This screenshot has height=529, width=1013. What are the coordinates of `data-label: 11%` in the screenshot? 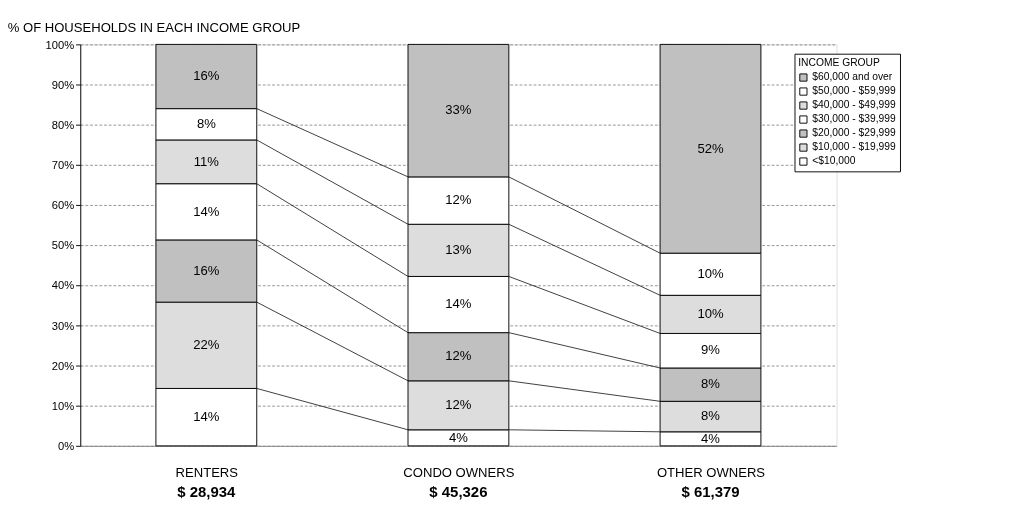 It's located at (206, 161).